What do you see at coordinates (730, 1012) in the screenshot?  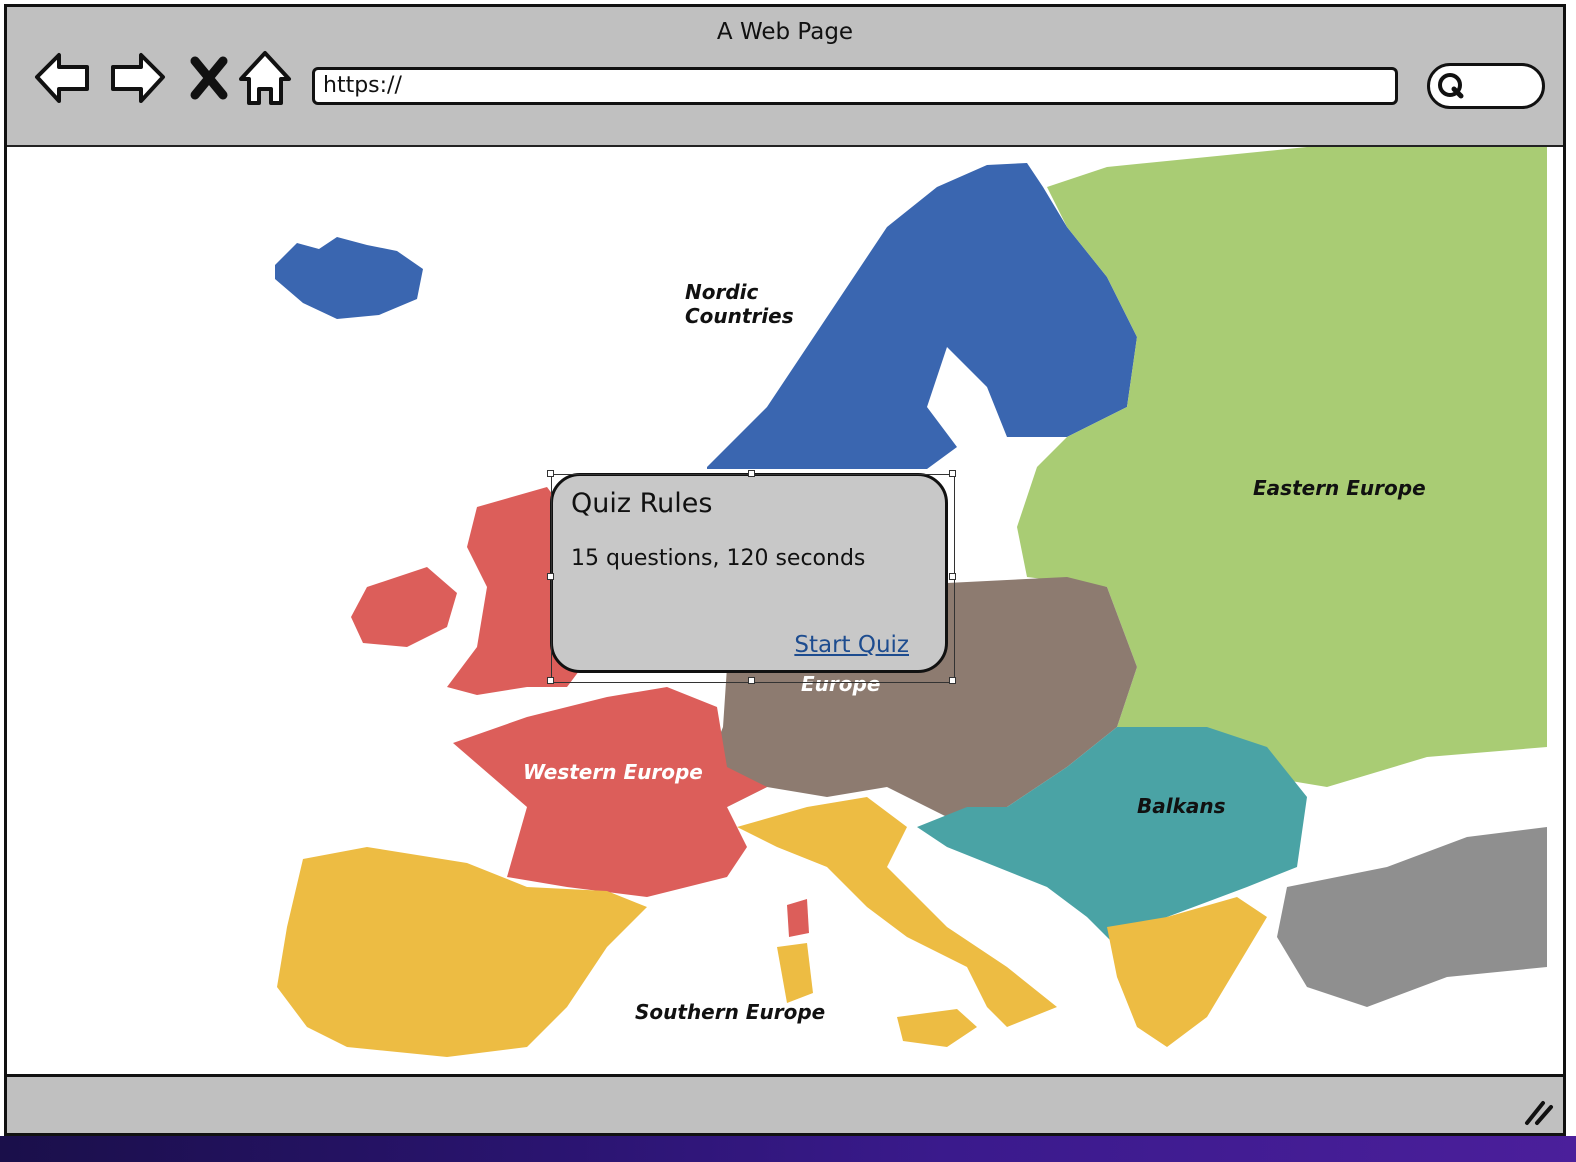 I see `label-southern-europe: Southern Europe` at bounding box center [730, 1012].